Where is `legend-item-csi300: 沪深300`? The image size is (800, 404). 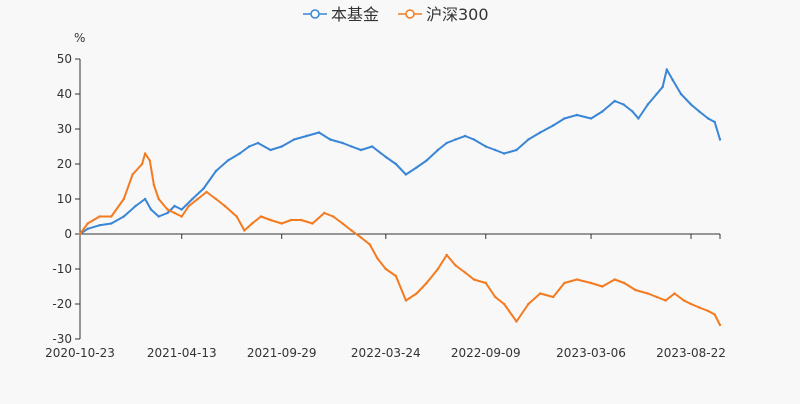
legend-item-csi300: 沪深300 is located at coordinates (443, 14).